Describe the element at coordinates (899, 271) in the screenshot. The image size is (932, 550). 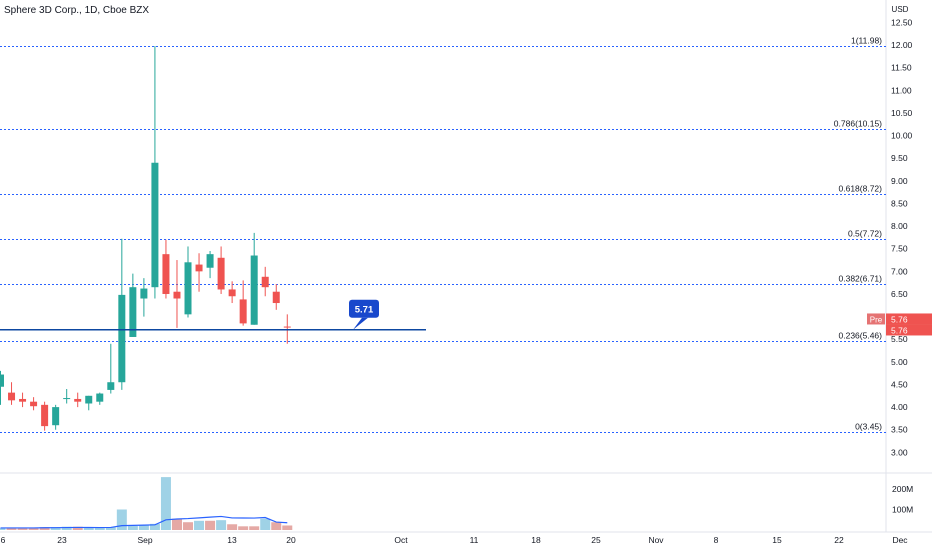
I see `y-tick-label: 7.00` at that location.